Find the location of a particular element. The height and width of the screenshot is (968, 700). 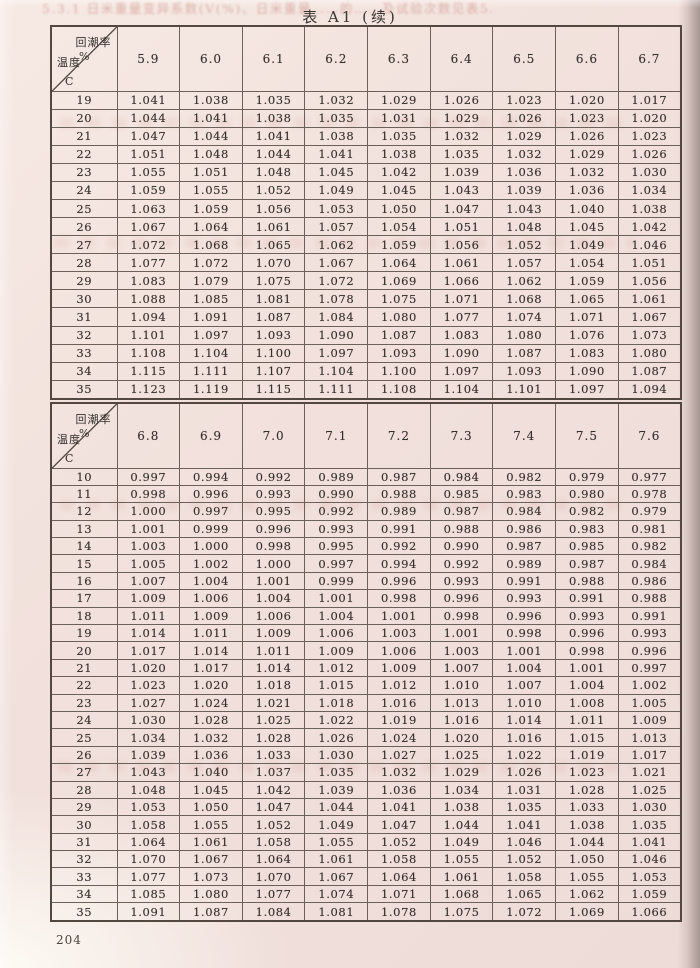

coefficient-value-cell: 1.036 is located at coordinates (587, 190).